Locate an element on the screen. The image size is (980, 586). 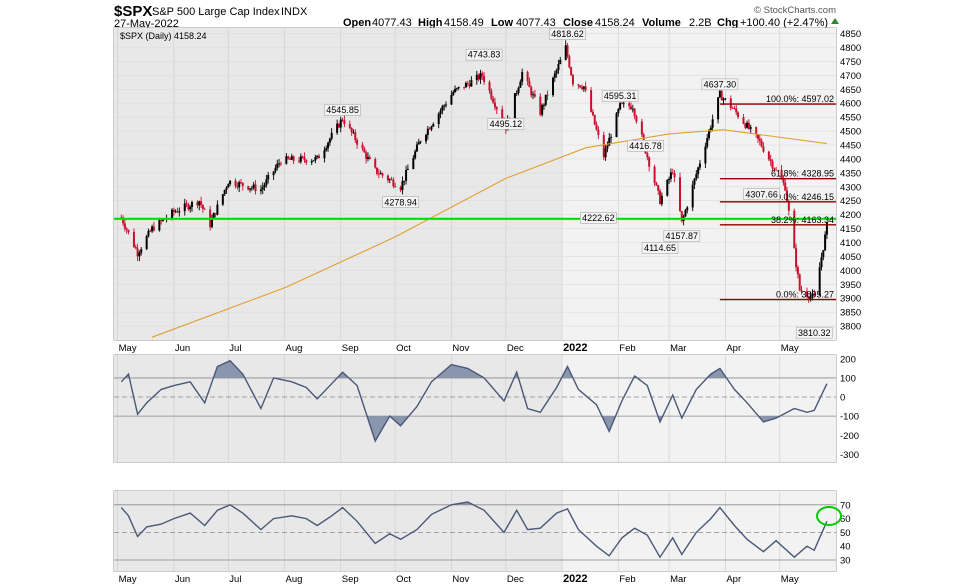
open-value: 4077.43 is located at coordinates (392, 23).